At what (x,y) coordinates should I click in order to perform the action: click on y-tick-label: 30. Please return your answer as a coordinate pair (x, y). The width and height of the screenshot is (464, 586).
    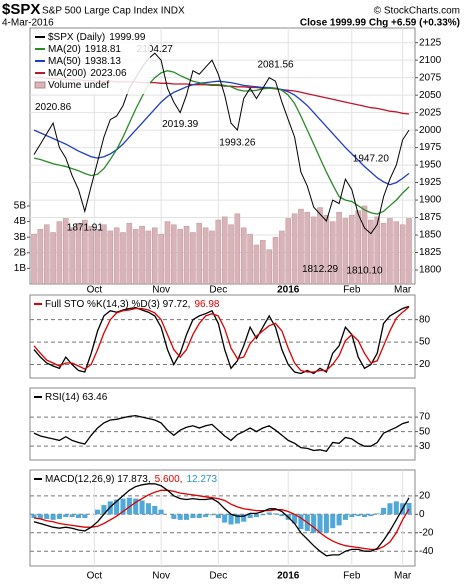
    Looking at the image, I should click on (425, 446).